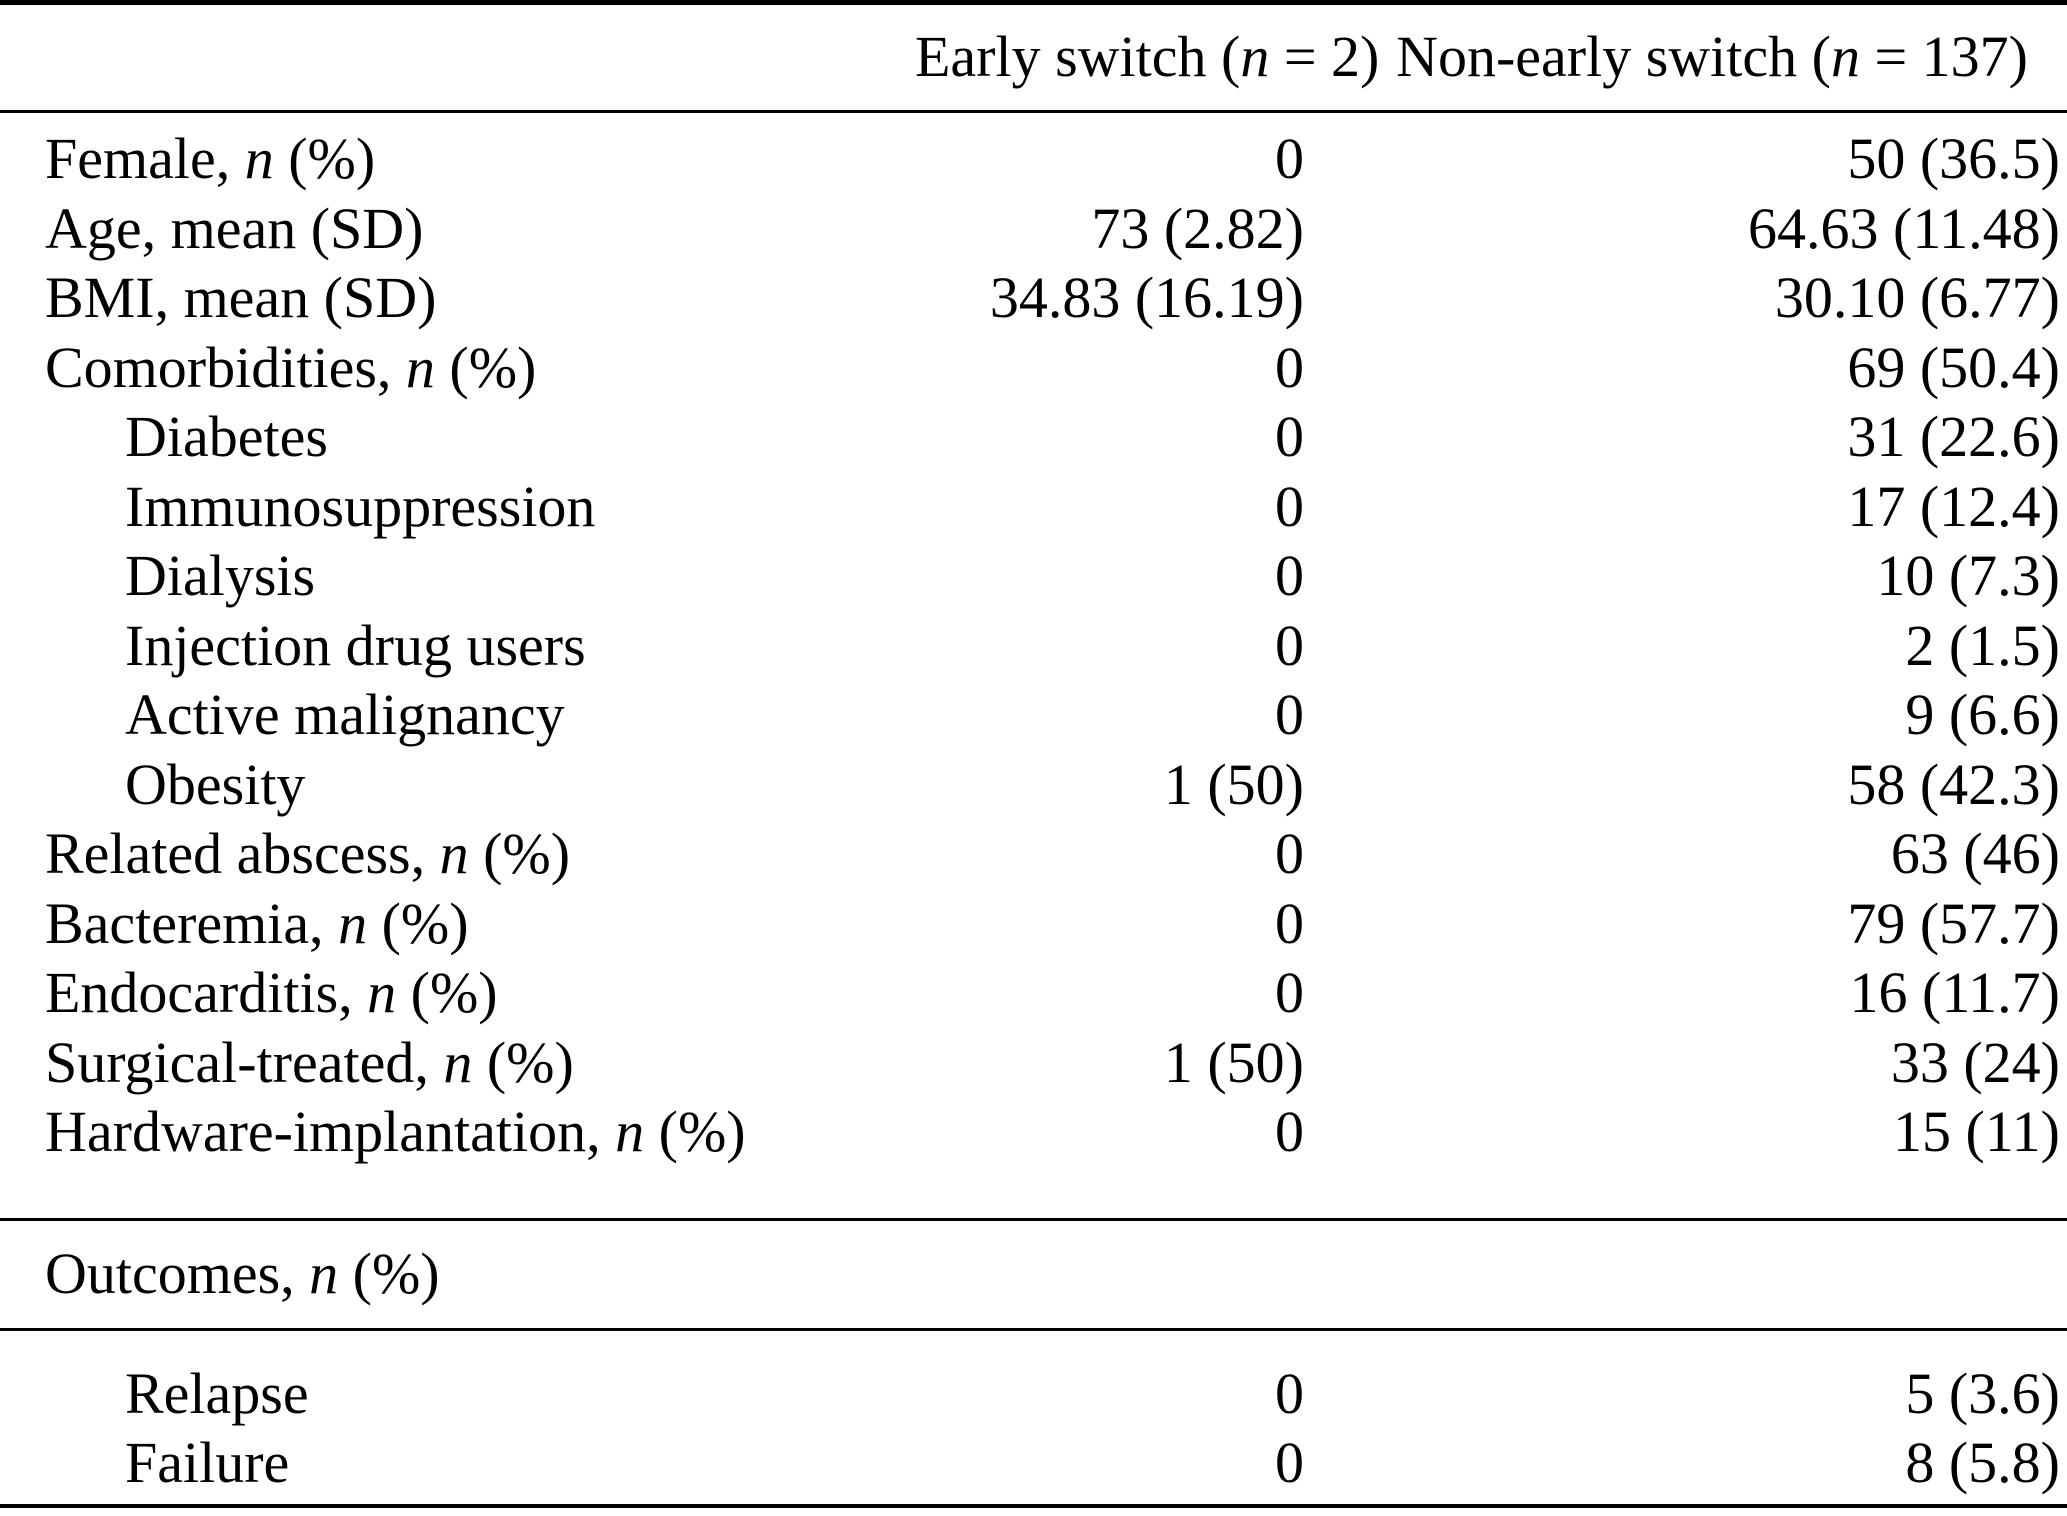 The width and height of the screenshot is (2067, 1516). Describe the element at coordinates (1197, 228) in the screenshot. I see `early-switch-value: 73 (2.82)` at that location.